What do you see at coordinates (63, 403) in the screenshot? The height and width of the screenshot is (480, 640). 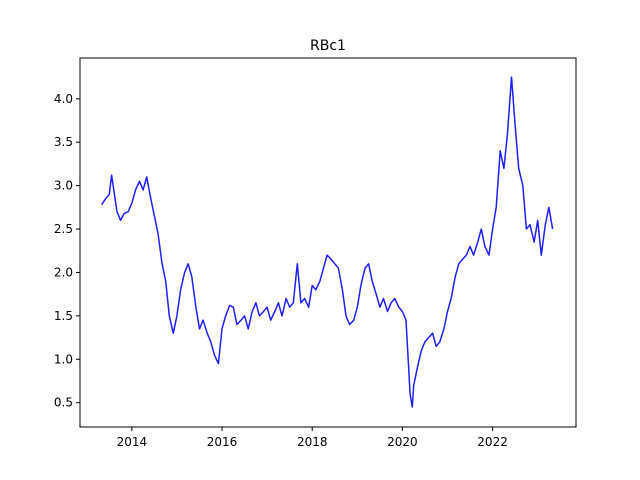 I see `y-tick-label: 0.5` at bounding box center [63, 403].